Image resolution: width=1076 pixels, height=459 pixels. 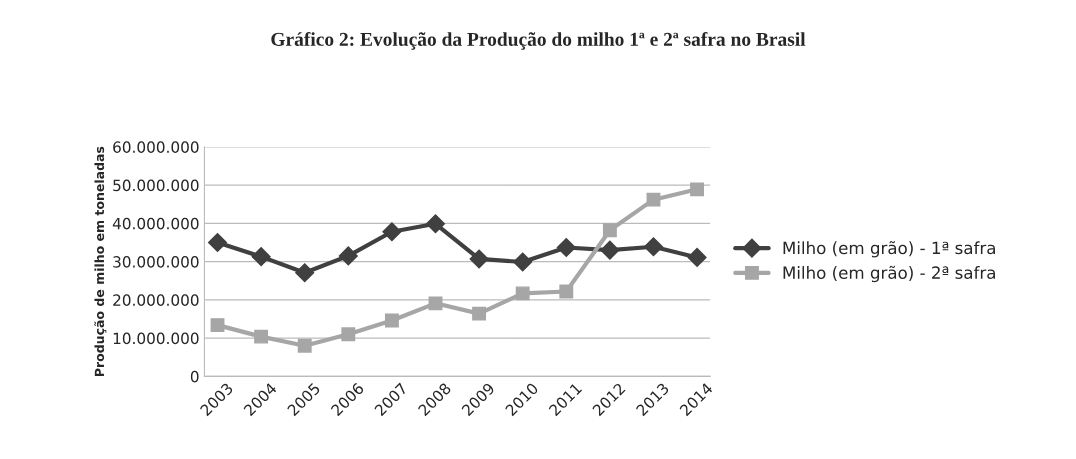 What do you see at coordinates (889, 274) in the screenshot?
I see `legend-label: Milho (em grão) - 2ª safra` at bounding box center [889, 274].